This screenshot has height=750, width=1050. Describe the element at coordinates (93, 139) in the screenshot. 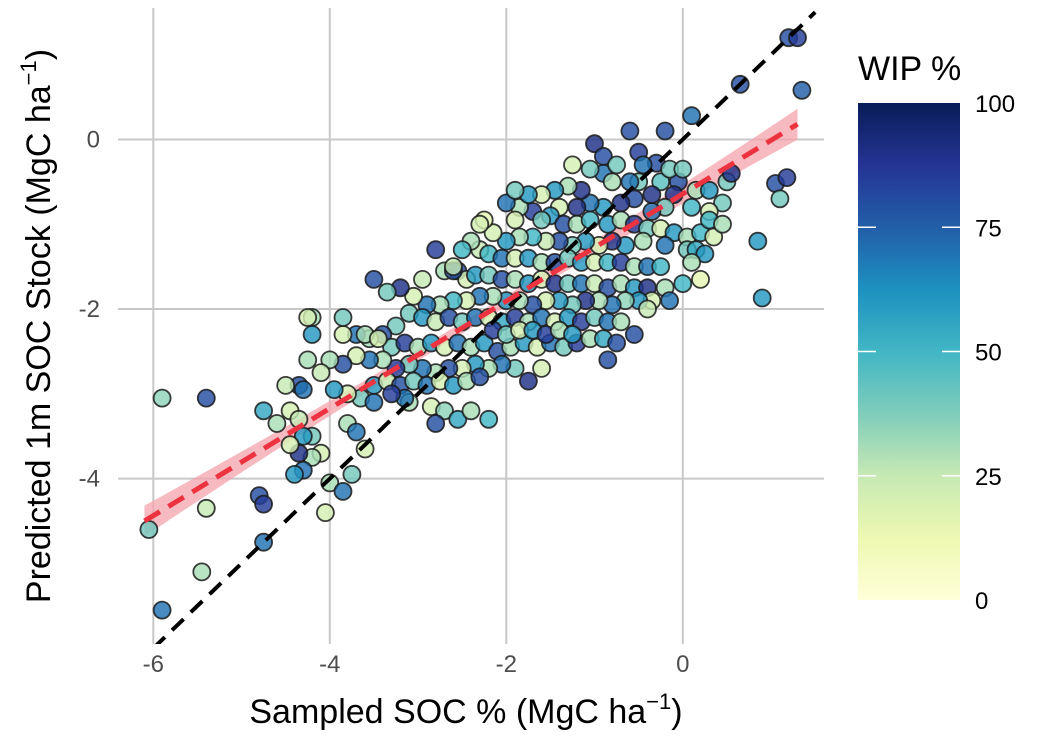

I see `y-tick-label: 0` at that location.